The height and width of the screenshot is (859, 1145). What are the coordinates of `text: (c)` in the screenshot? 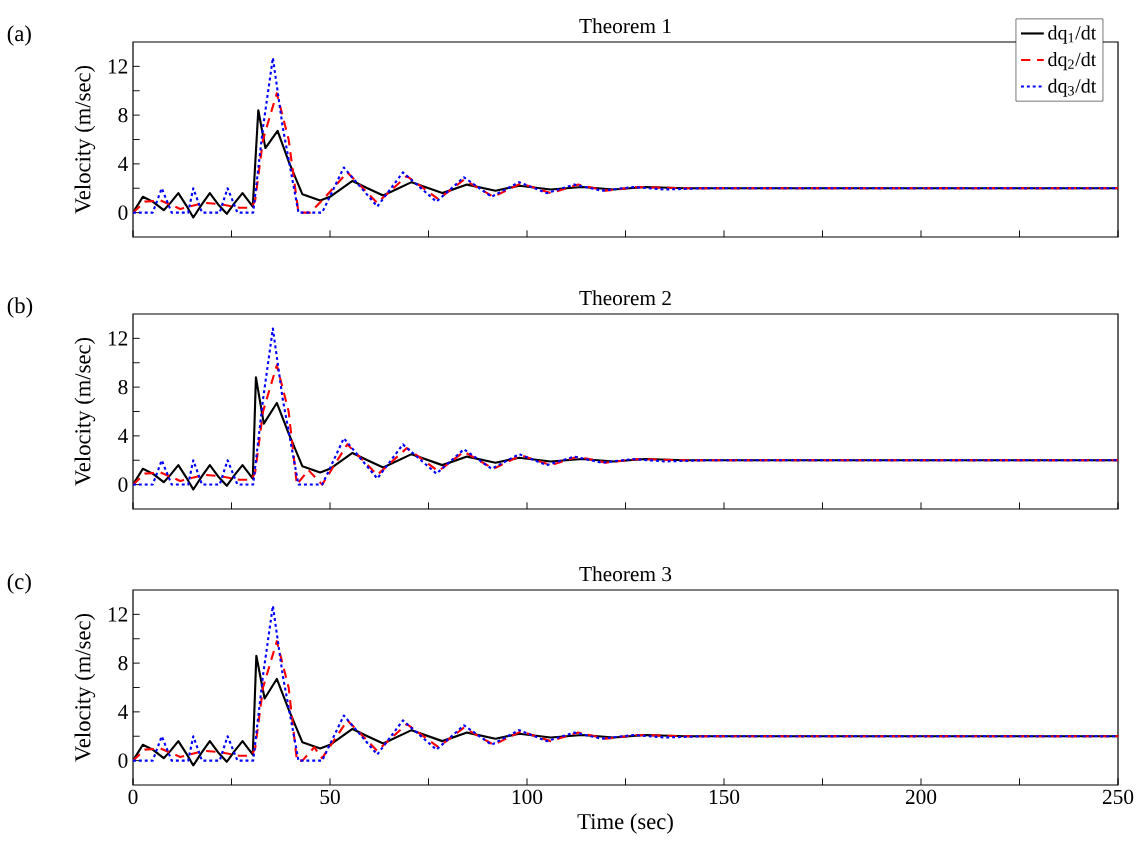 It's located at (19, 583).